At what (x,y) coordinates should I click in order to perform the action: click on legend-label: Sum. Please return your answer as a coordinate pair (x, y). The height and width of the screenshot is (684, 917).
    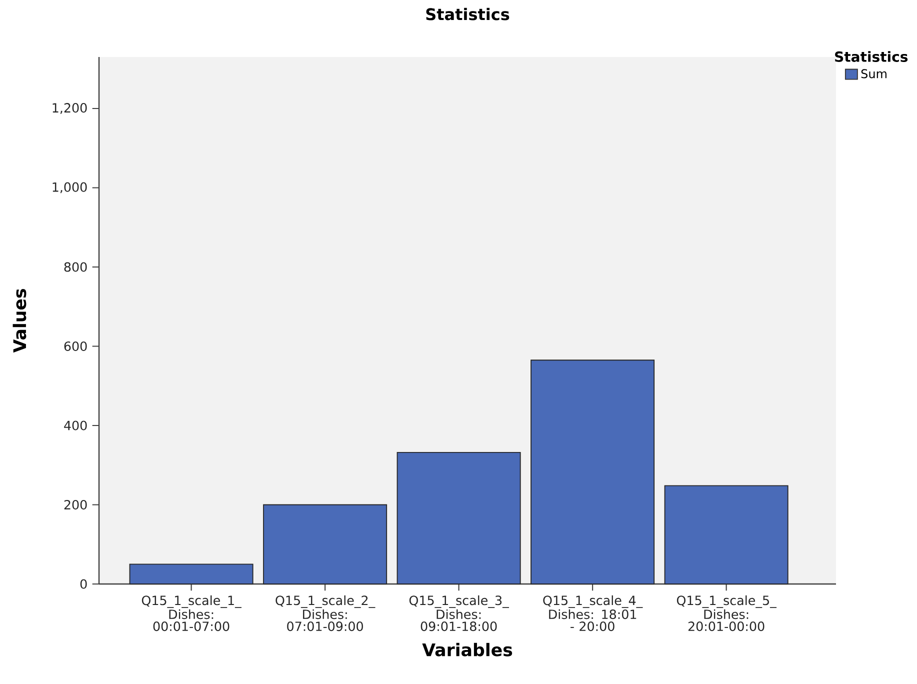
    Looking at the image, I should click on (873, 73).